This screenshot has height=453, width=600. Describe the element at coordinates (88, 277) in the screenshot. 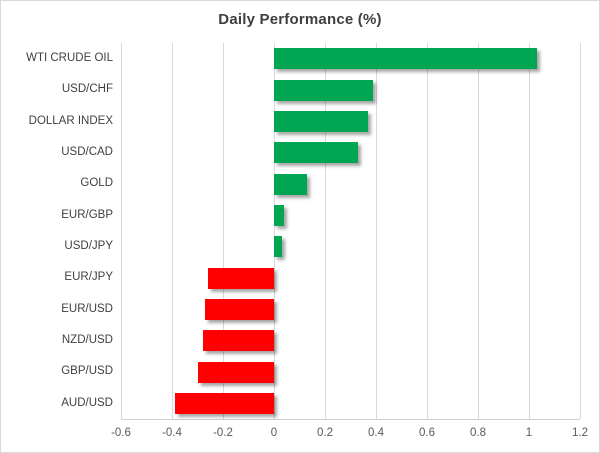

I see `category-label: EUR/JPY` at that location.